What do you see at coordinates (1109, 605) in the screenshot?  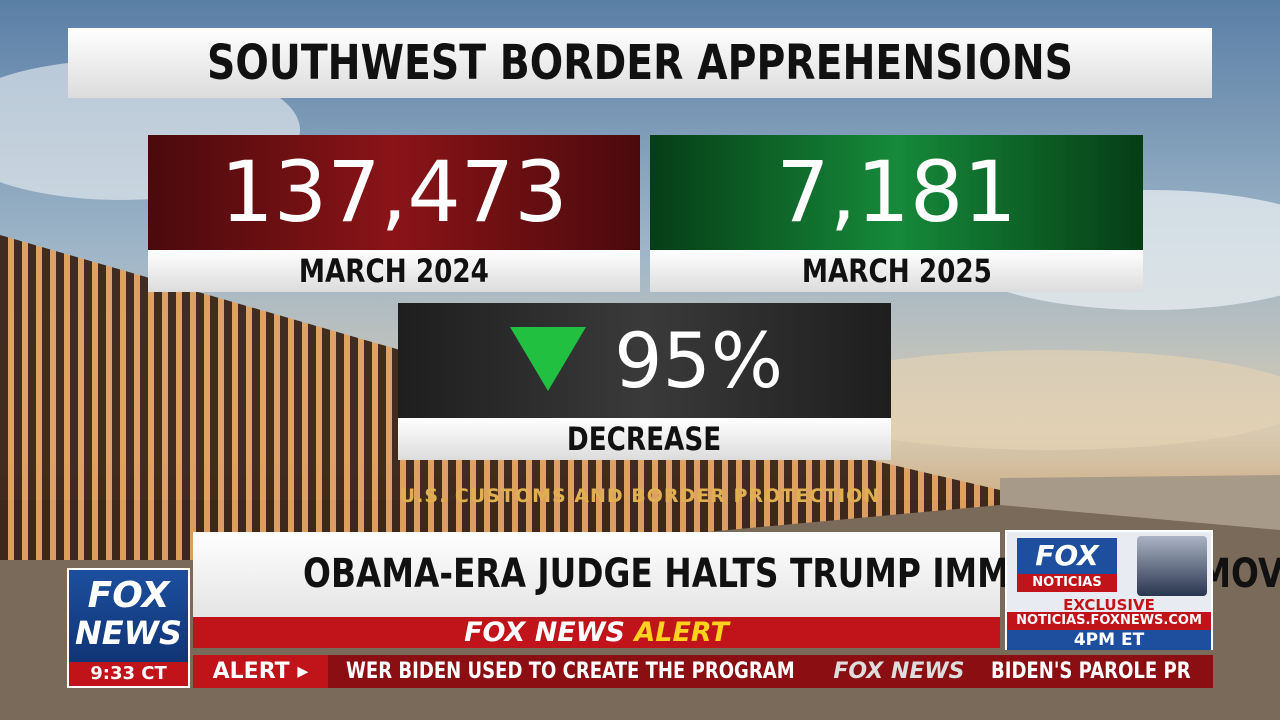 I see `promo-exclusive: EXCLUSIVE` at bounding box center [1109, 605].